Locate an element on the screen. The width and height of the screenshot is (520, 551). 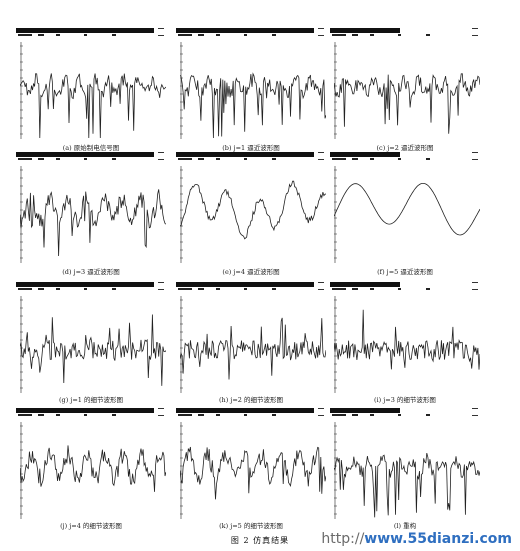
panel-caption-g: (g) j=1 的细节波形图 is located at coordinates (91, 400).